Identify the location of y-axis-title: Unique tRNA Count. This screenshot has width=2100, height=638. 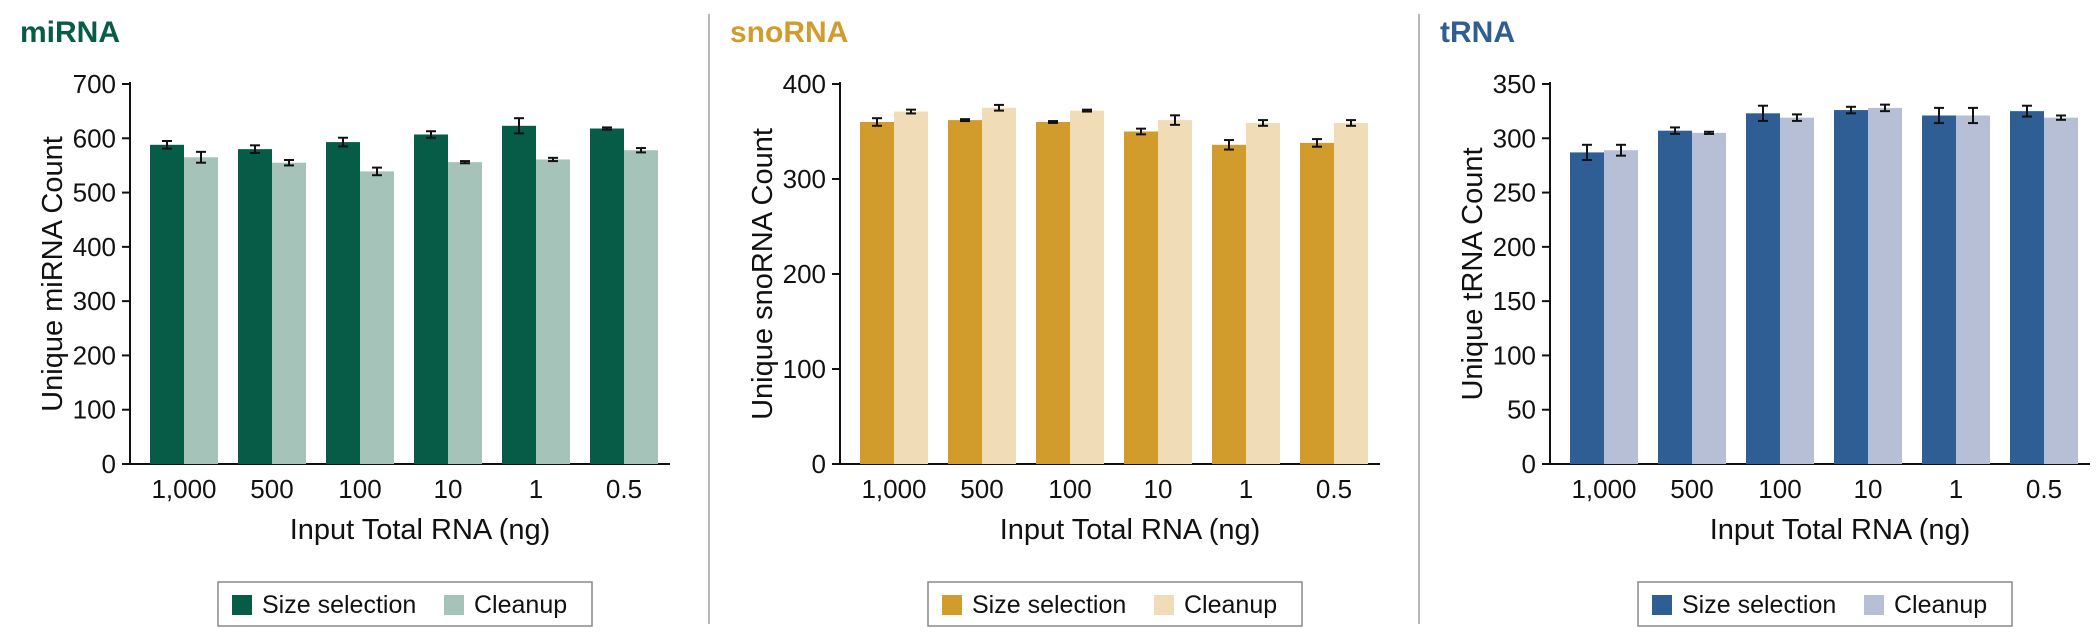
(1473, 273).